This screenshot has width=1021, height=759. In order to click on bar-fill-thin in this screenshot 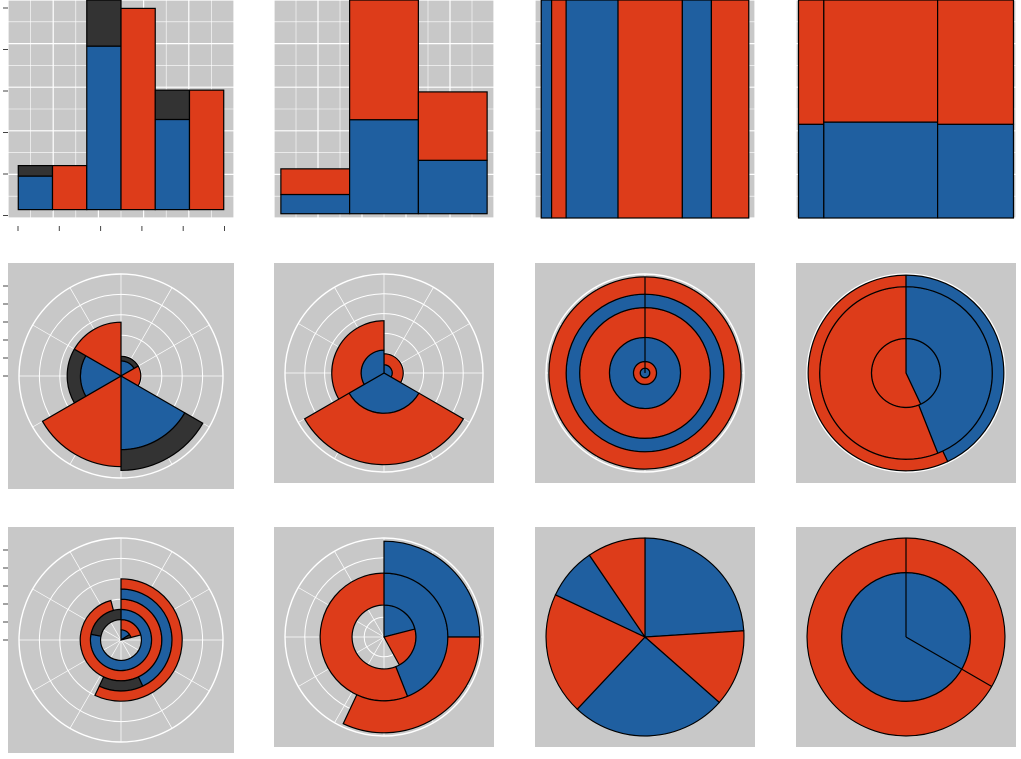, I will do `click(645, 110)`.